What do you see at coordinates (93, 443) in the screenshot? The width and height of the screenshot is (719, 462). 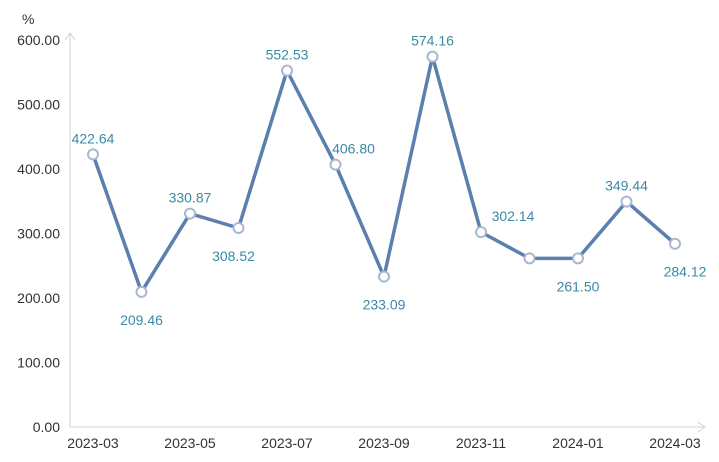 I see `x-tick-label: 2023-03` at bounding box center [93, 443].